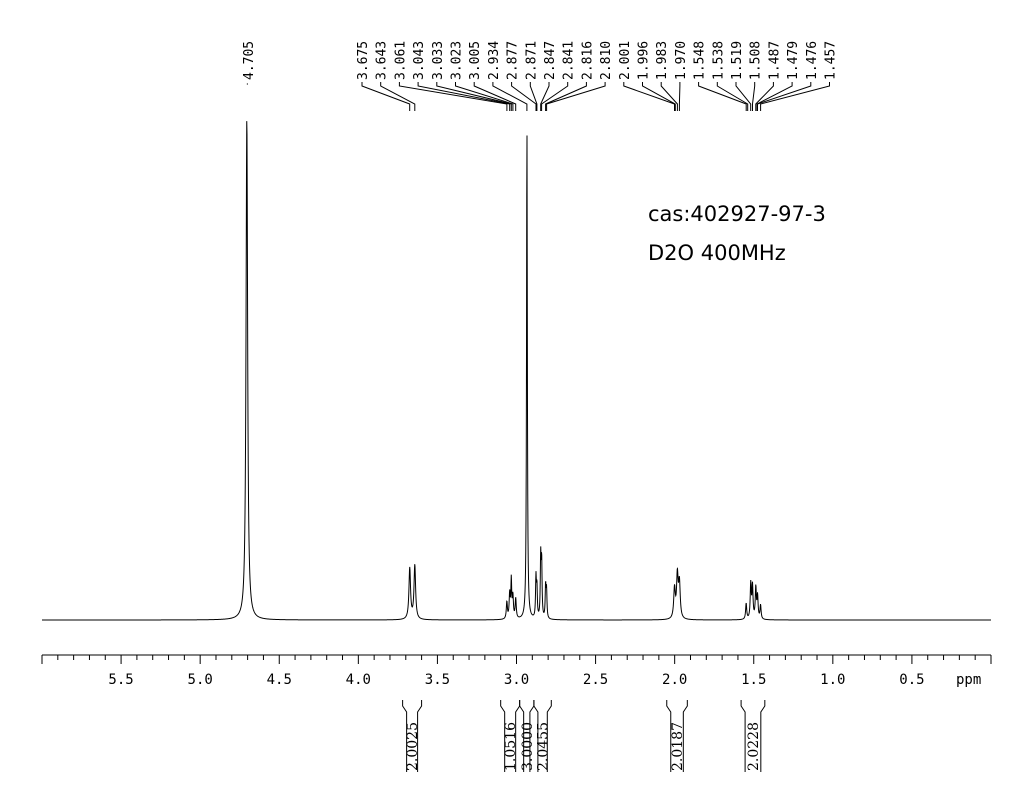 The image size is (1013, 800). I want to click on peak-label: 1.476, so click(788, 76).